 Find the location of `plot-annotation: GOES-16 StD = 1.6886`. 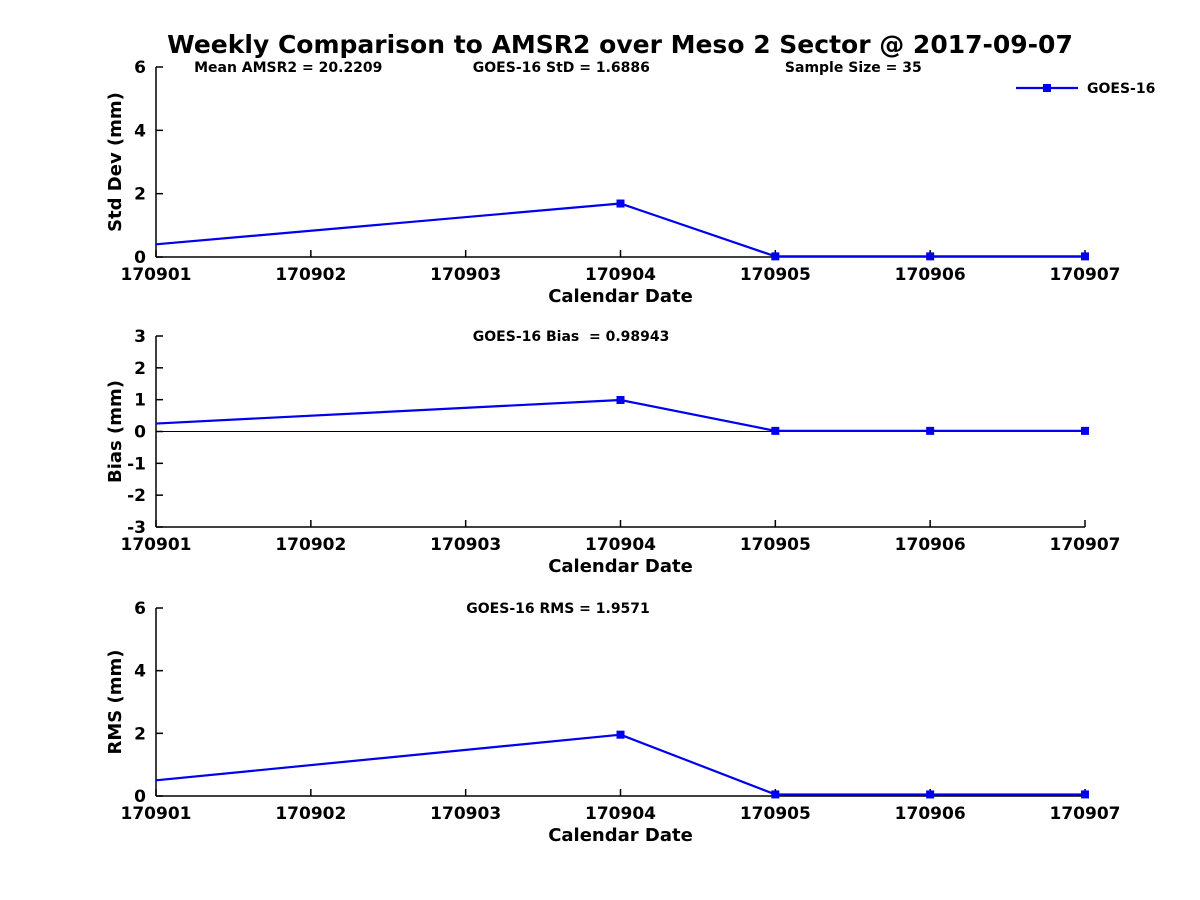

plot-annotation: GOES-16 StD = 1.6886 is located at coordinates (561, 68).